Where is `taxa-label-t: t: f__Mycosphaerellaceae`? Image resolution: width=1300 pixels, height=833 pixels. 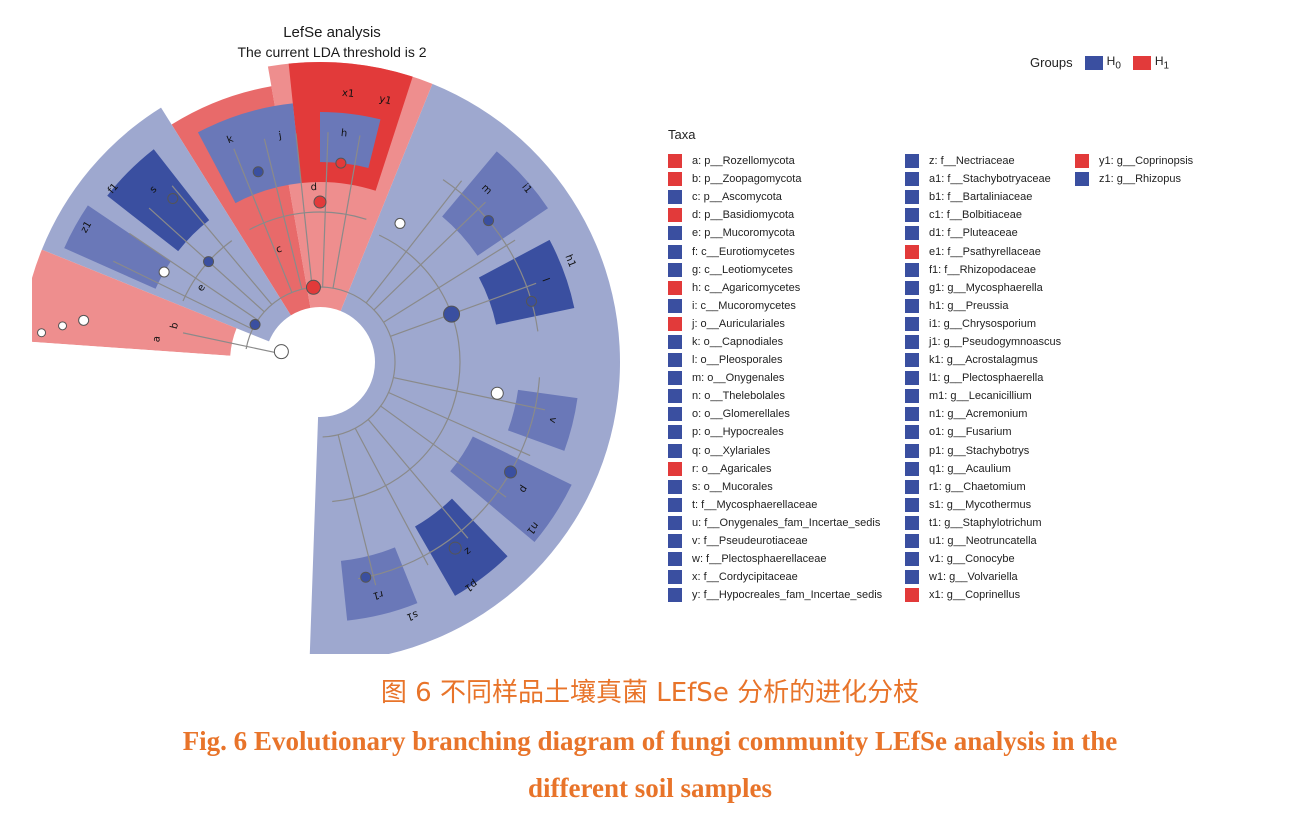
taxa-label-t: t: f__Mycosphaerellaceae is located at coordinates (755, 504).